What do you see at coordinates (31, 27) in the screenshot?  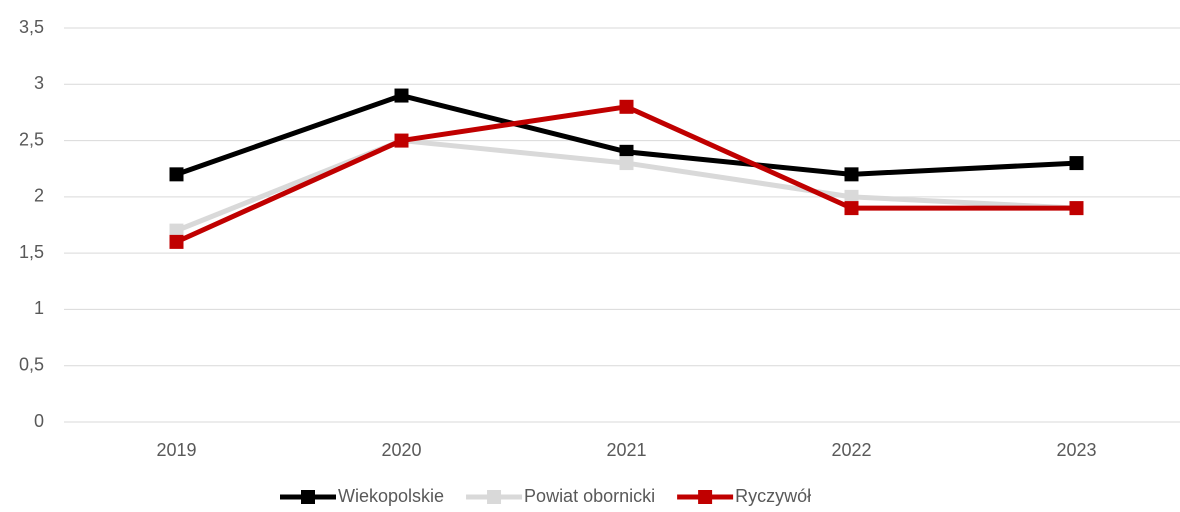 I see `y-tick-label: 3,5` at bounding box center [31, 27].